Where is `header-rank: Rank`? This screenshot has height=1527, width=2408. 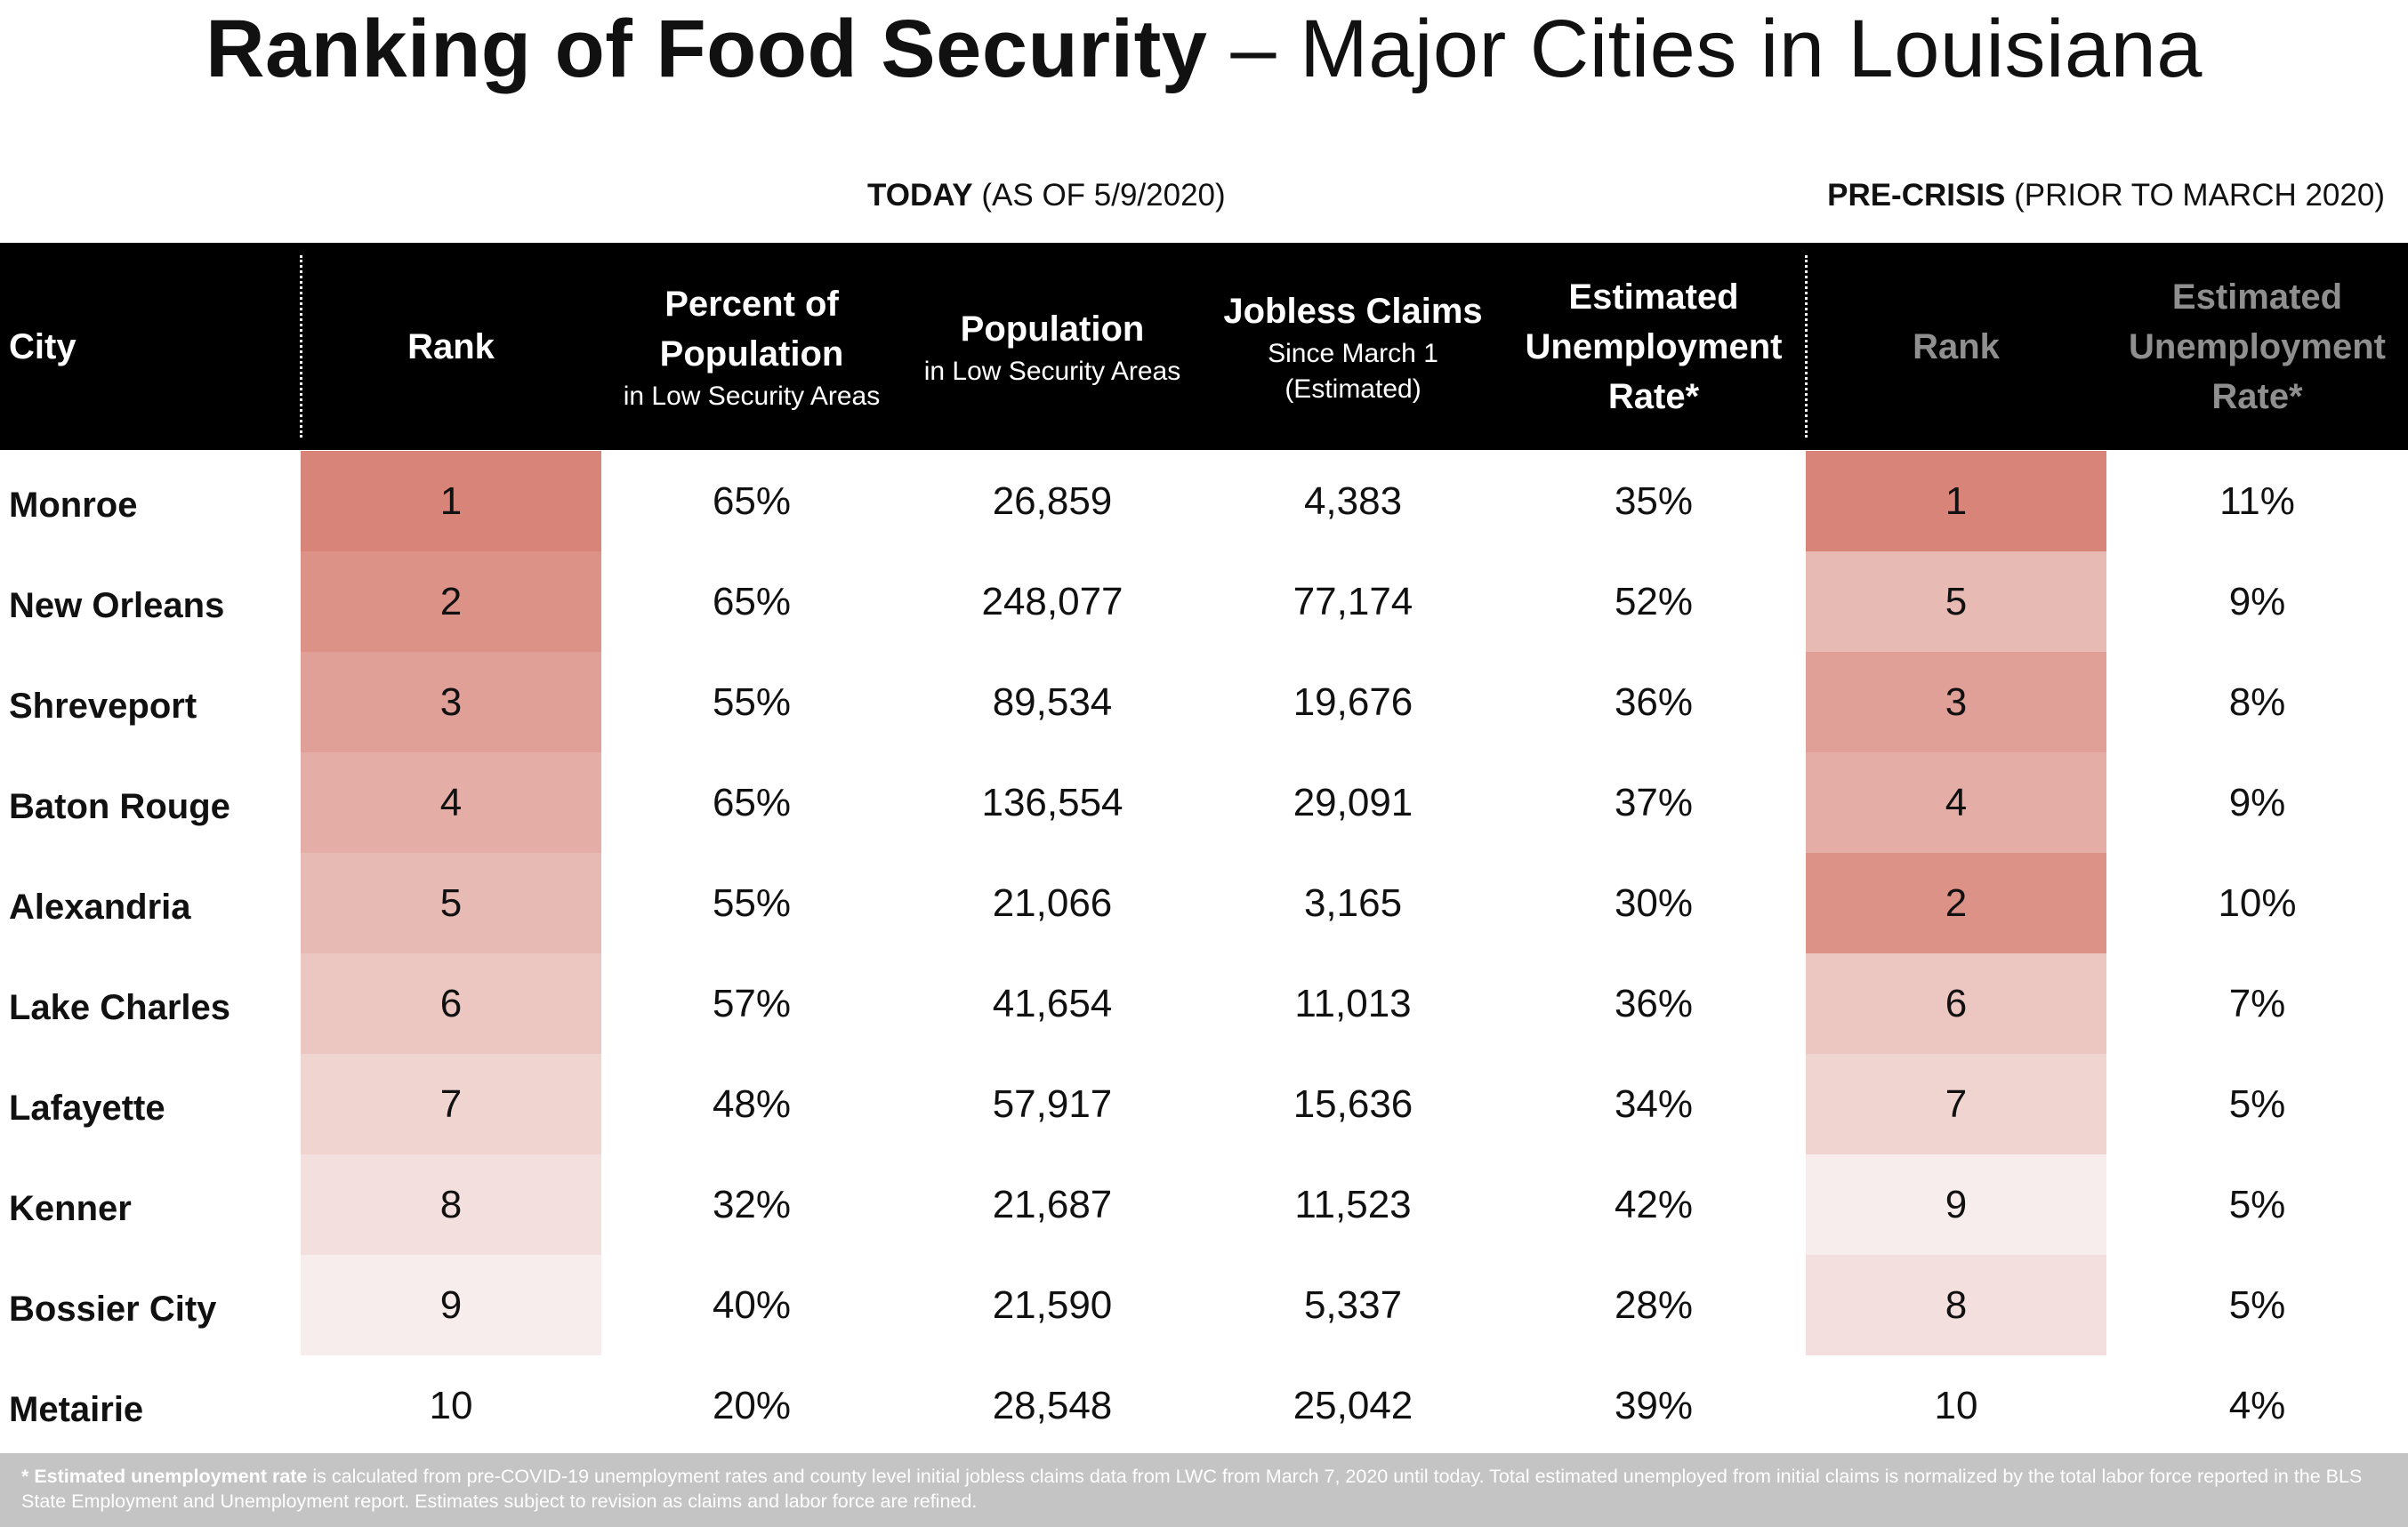 header-rank: Rank is located at coordinates (451, 346).